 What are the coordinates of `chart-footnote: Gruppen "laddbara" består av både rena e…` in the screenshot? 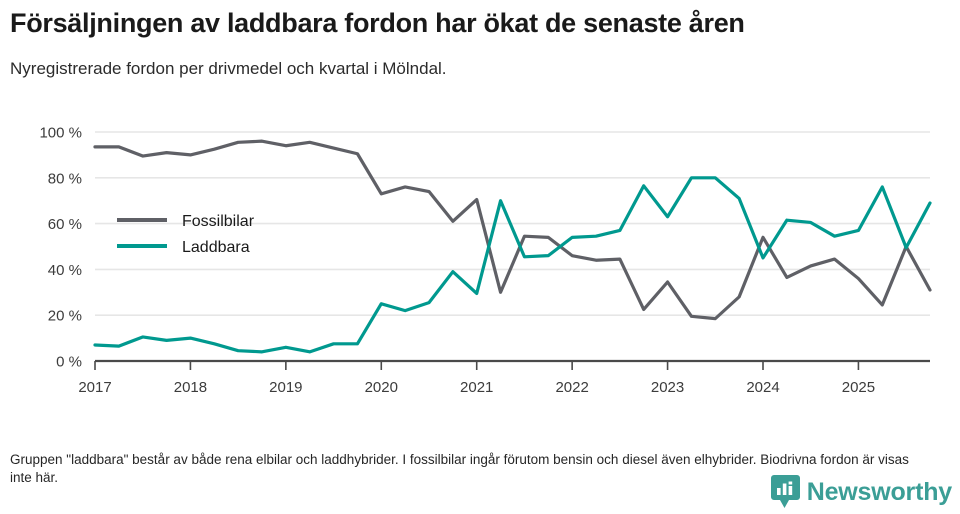 It's located at (459, 468).